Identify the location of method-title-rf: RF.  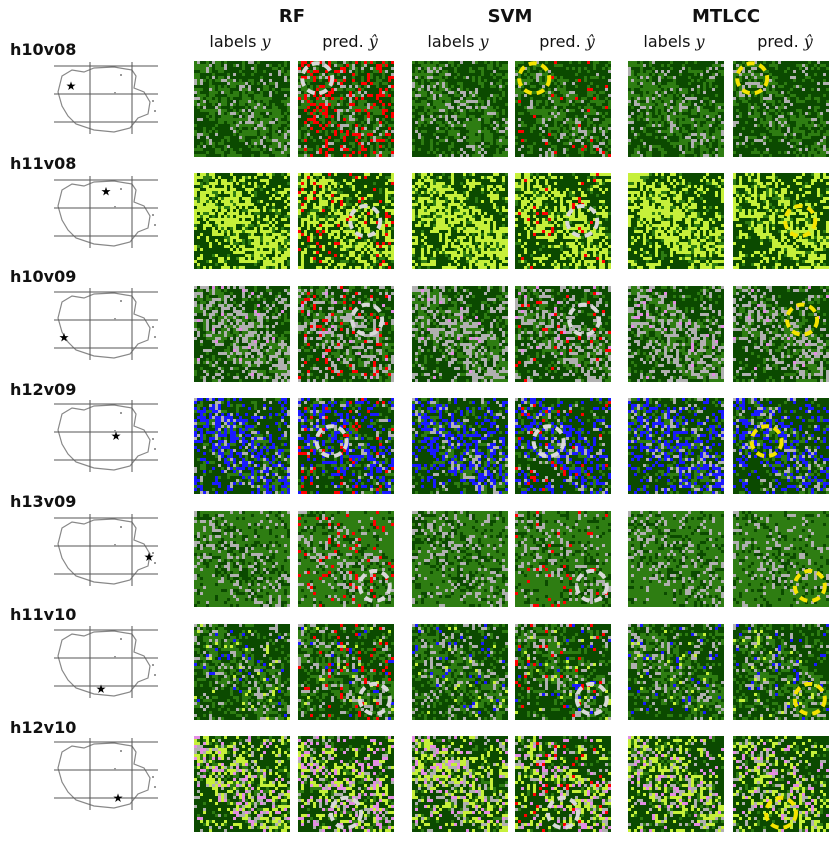
(292, 16).